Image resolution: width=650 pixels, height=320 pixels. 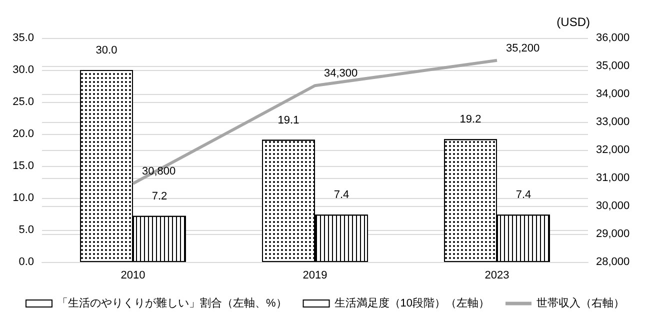 What do you see at coordinates (412, 303) in the screenshot?
I see `legend-label: 生活満足度（10段階）（左軸）` at bounding box center [412, 303].